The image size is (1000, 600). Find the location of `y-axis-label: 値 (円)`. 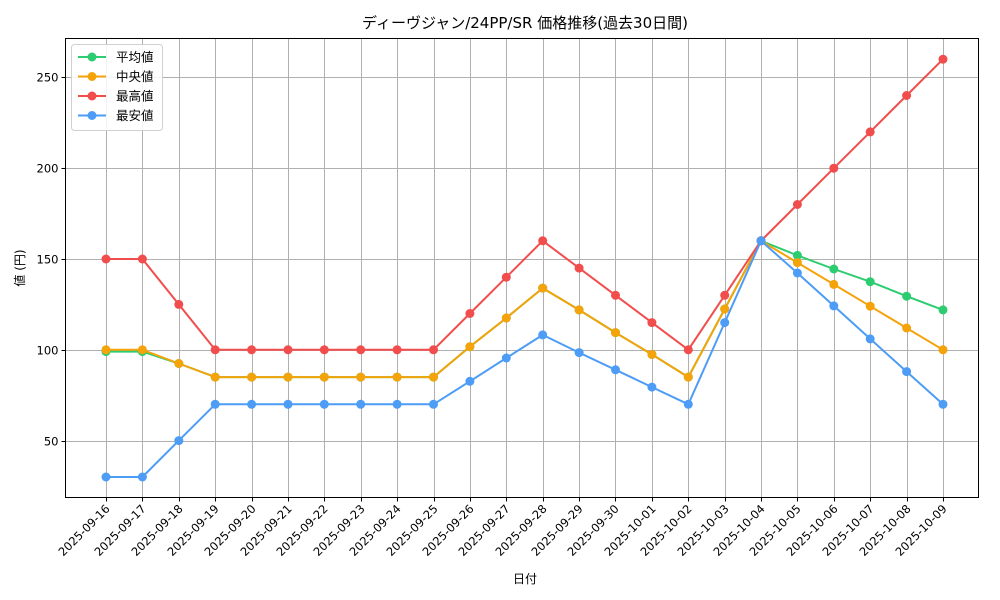

y-axis-label: 値 (円) is located at coordinates (19, 267).